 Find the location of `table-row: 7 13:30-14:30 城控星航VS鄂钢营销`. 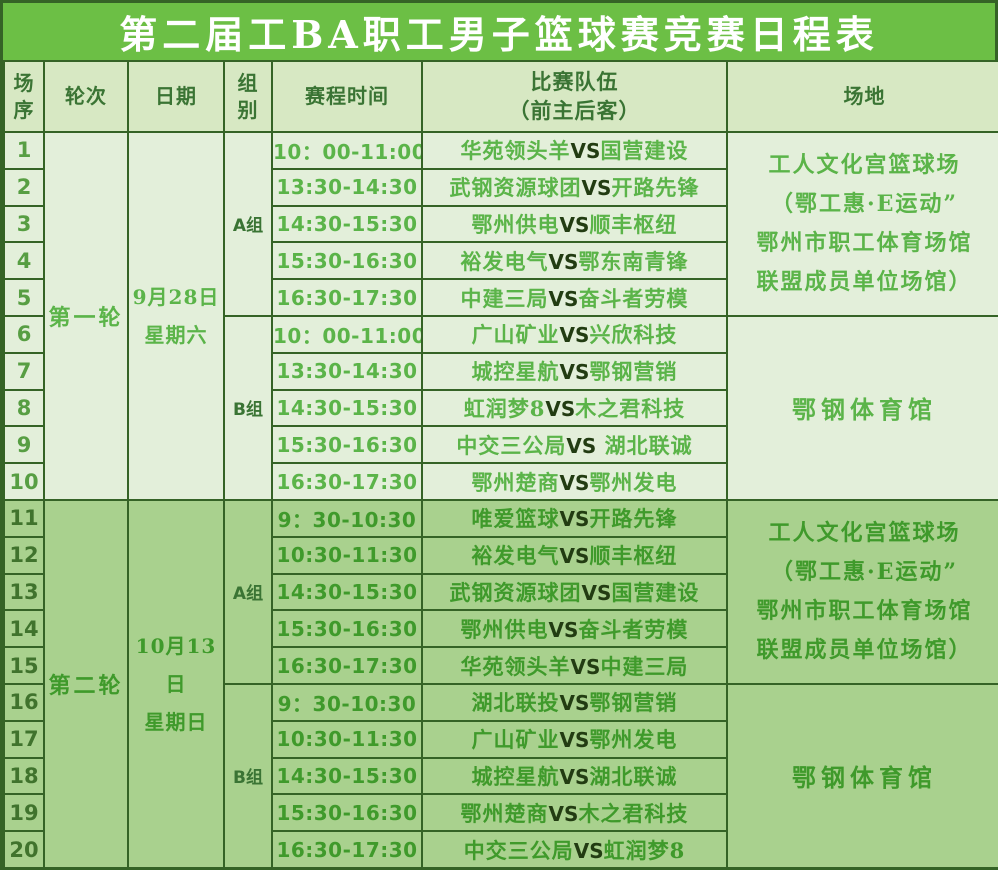

table-row: 7 13:30-14:30 城控星航VS鄂钢营销 is located at coordinates (500, 371).